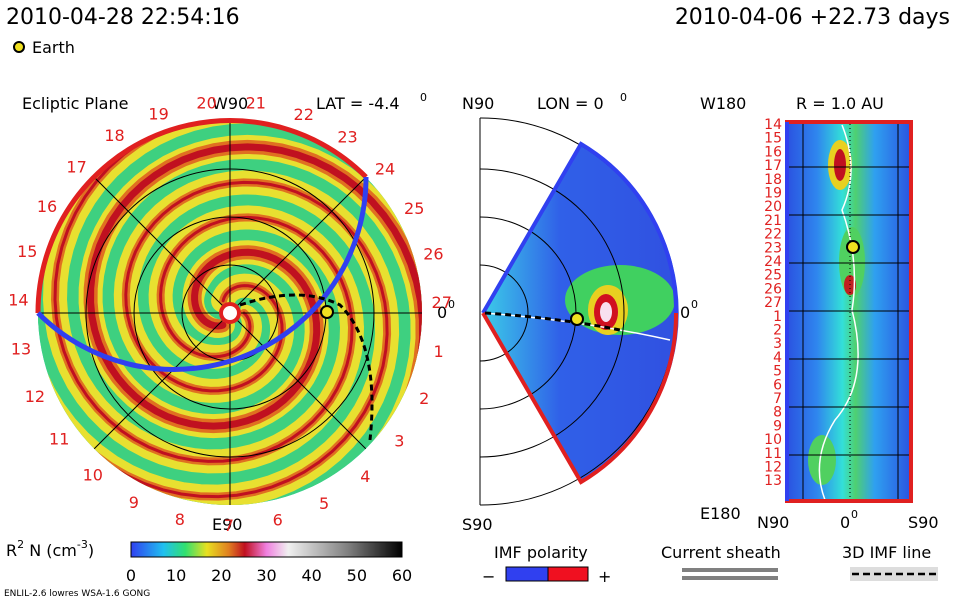 The height and width of the screenshot is (600, 960). I want to click on rad-s90: S90, so click(923, 522).